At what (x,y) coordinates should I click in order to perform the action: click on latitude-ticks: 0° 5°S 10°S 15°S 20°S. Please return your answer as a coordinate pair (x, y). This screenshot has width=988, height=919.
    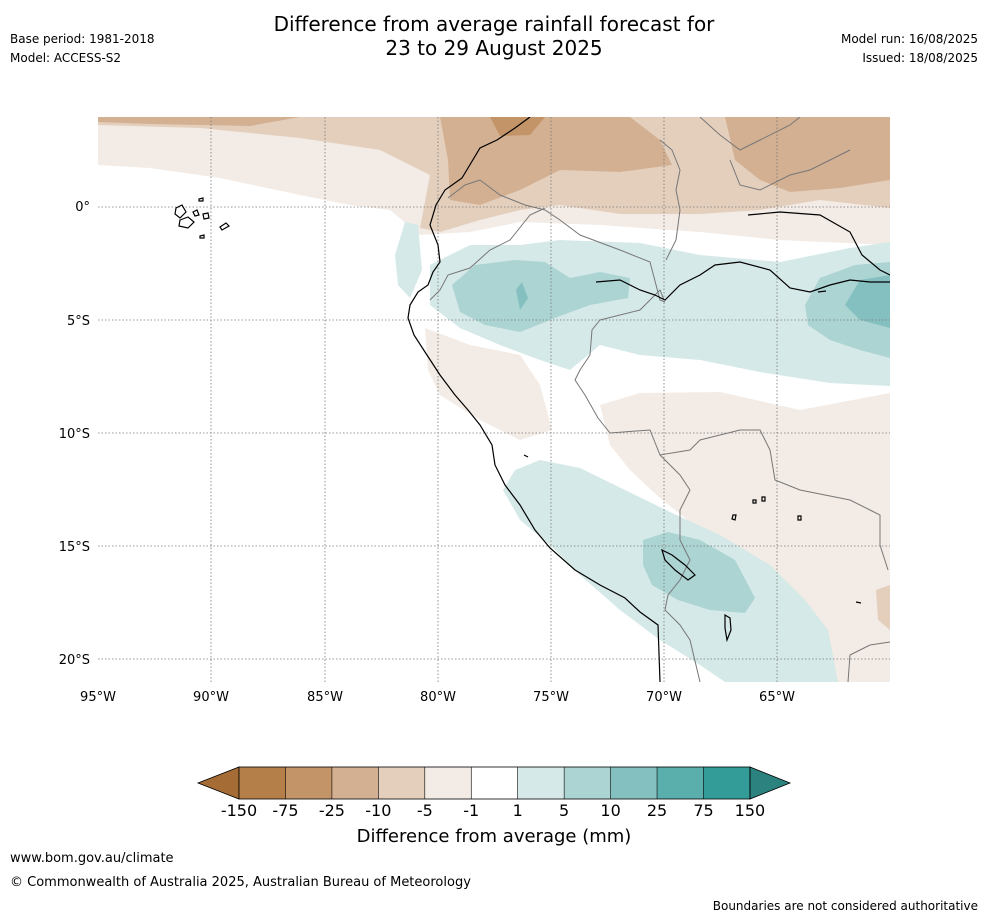
    Looking at the image, I should click on (74, 434).